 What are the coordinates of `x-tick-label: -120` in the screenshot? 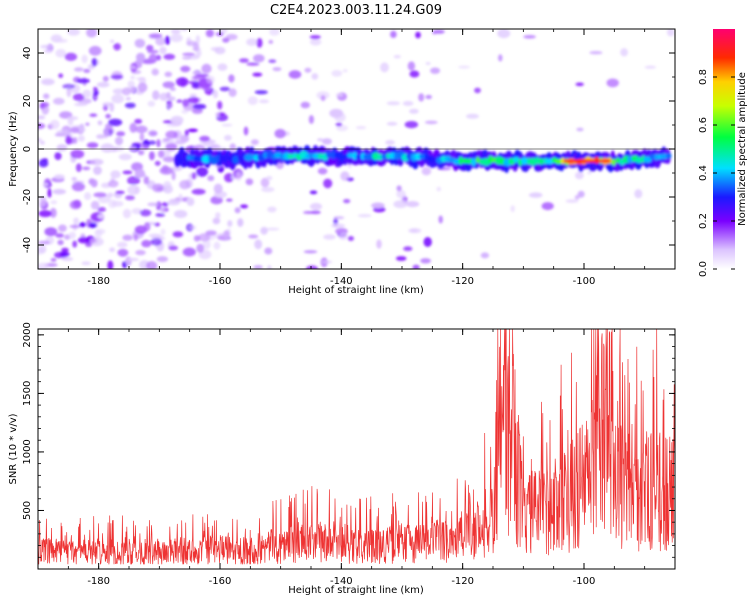 It's located at (462, 581).